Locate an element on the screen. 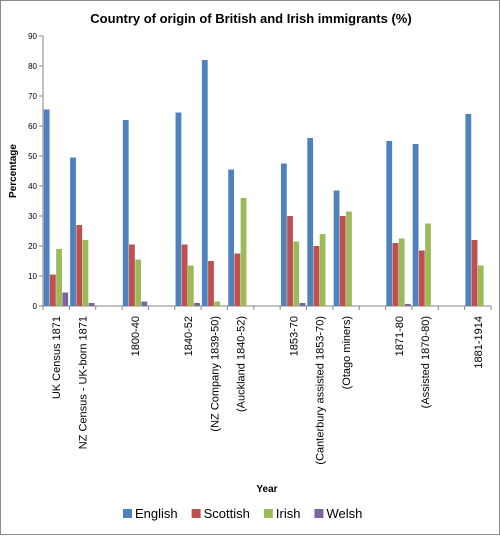 This screenshot has height=539, width=500. x-tick-label: (NZ Company 1839-50) is located at coordinates (215, 374).